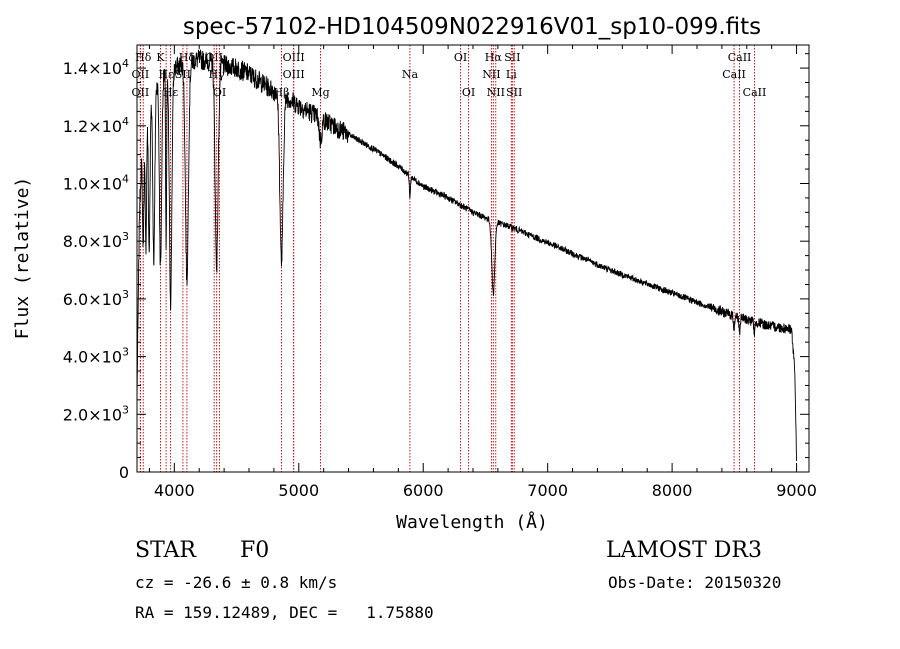 The image size is (900, 649). What do you see at coordinates (92, 126) in the screenshot?
I see `y-tick-mantissa: 1.2×10` at bounding box center [92, 126].